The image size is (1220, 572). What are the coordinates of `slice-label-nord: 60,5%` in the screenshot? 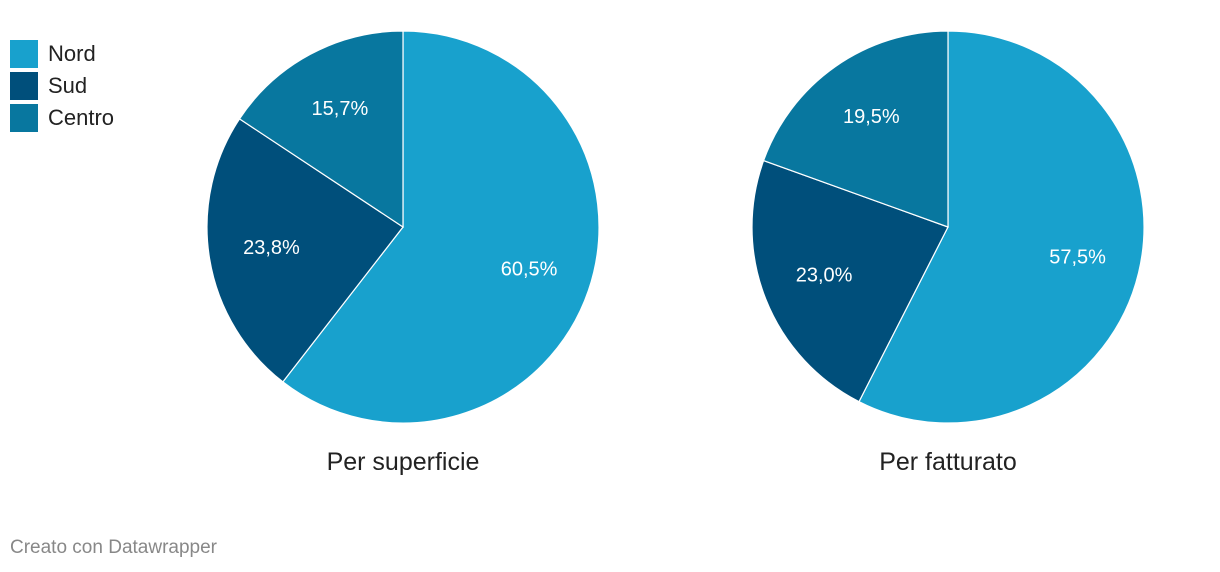 It's located at (529, 269).